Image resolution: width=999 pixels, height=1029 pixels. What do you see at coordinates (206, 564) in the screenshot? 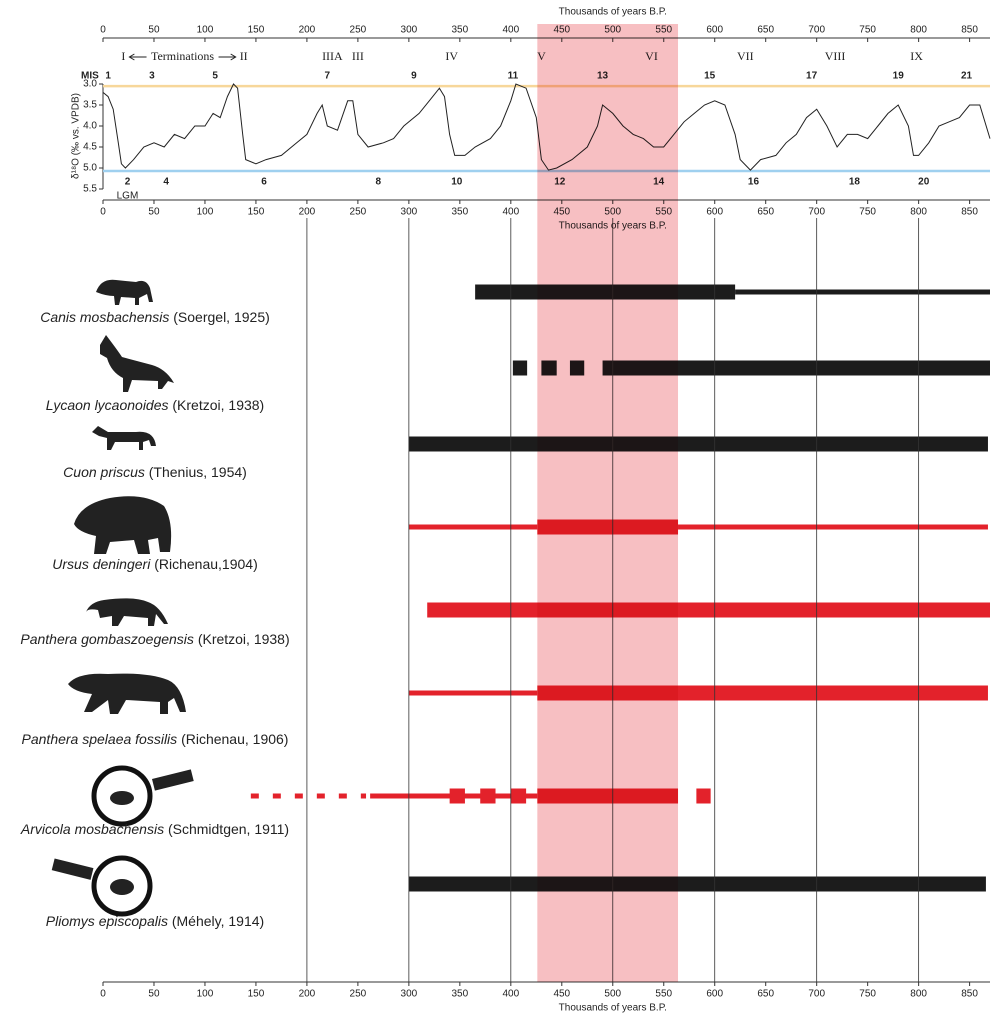
I see `species-author: (Richenau,1904)` at bounding box center [206, 564].